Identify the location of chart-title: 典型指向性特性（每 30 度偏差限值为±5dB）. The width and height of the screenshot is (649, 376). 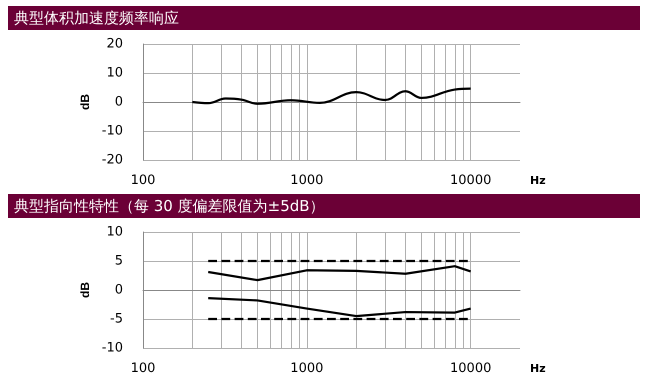
(324, 206).